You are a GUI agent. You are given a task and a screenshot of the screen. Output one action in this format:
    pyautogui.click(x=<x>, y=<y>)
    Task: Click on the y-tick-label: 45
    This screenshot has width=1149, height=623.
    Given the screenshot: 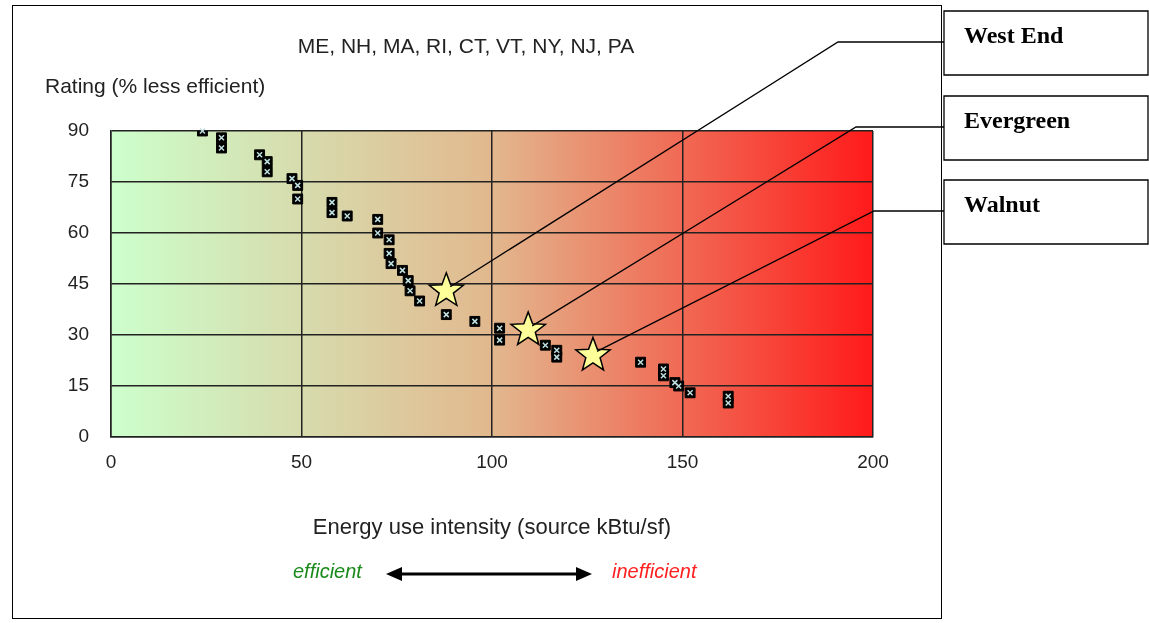 What is the action you would take?
    pyautogui.click(x=78, y=283)
    